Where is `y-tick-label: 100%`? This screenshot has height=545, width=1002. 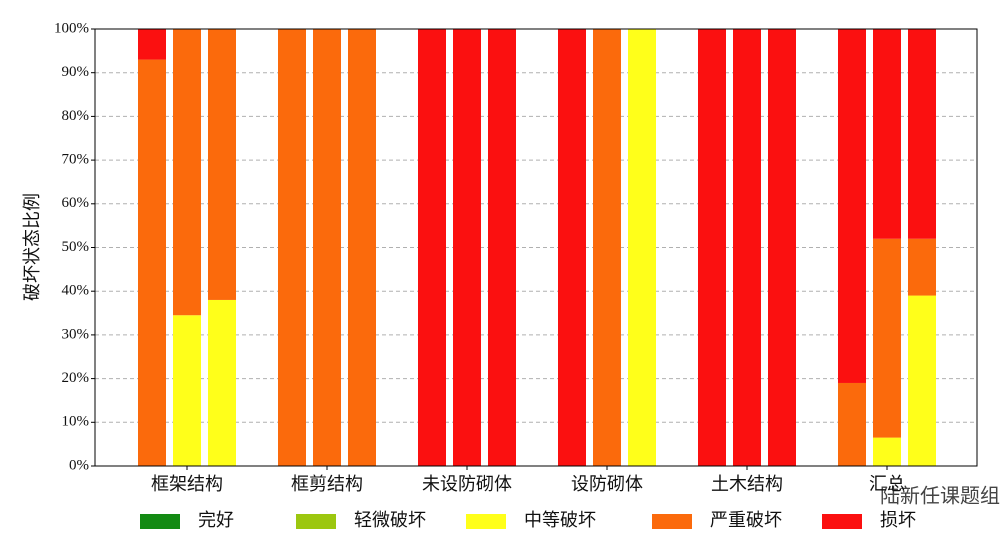
y-tick-label: 100% is located at coordinates (71, 28).